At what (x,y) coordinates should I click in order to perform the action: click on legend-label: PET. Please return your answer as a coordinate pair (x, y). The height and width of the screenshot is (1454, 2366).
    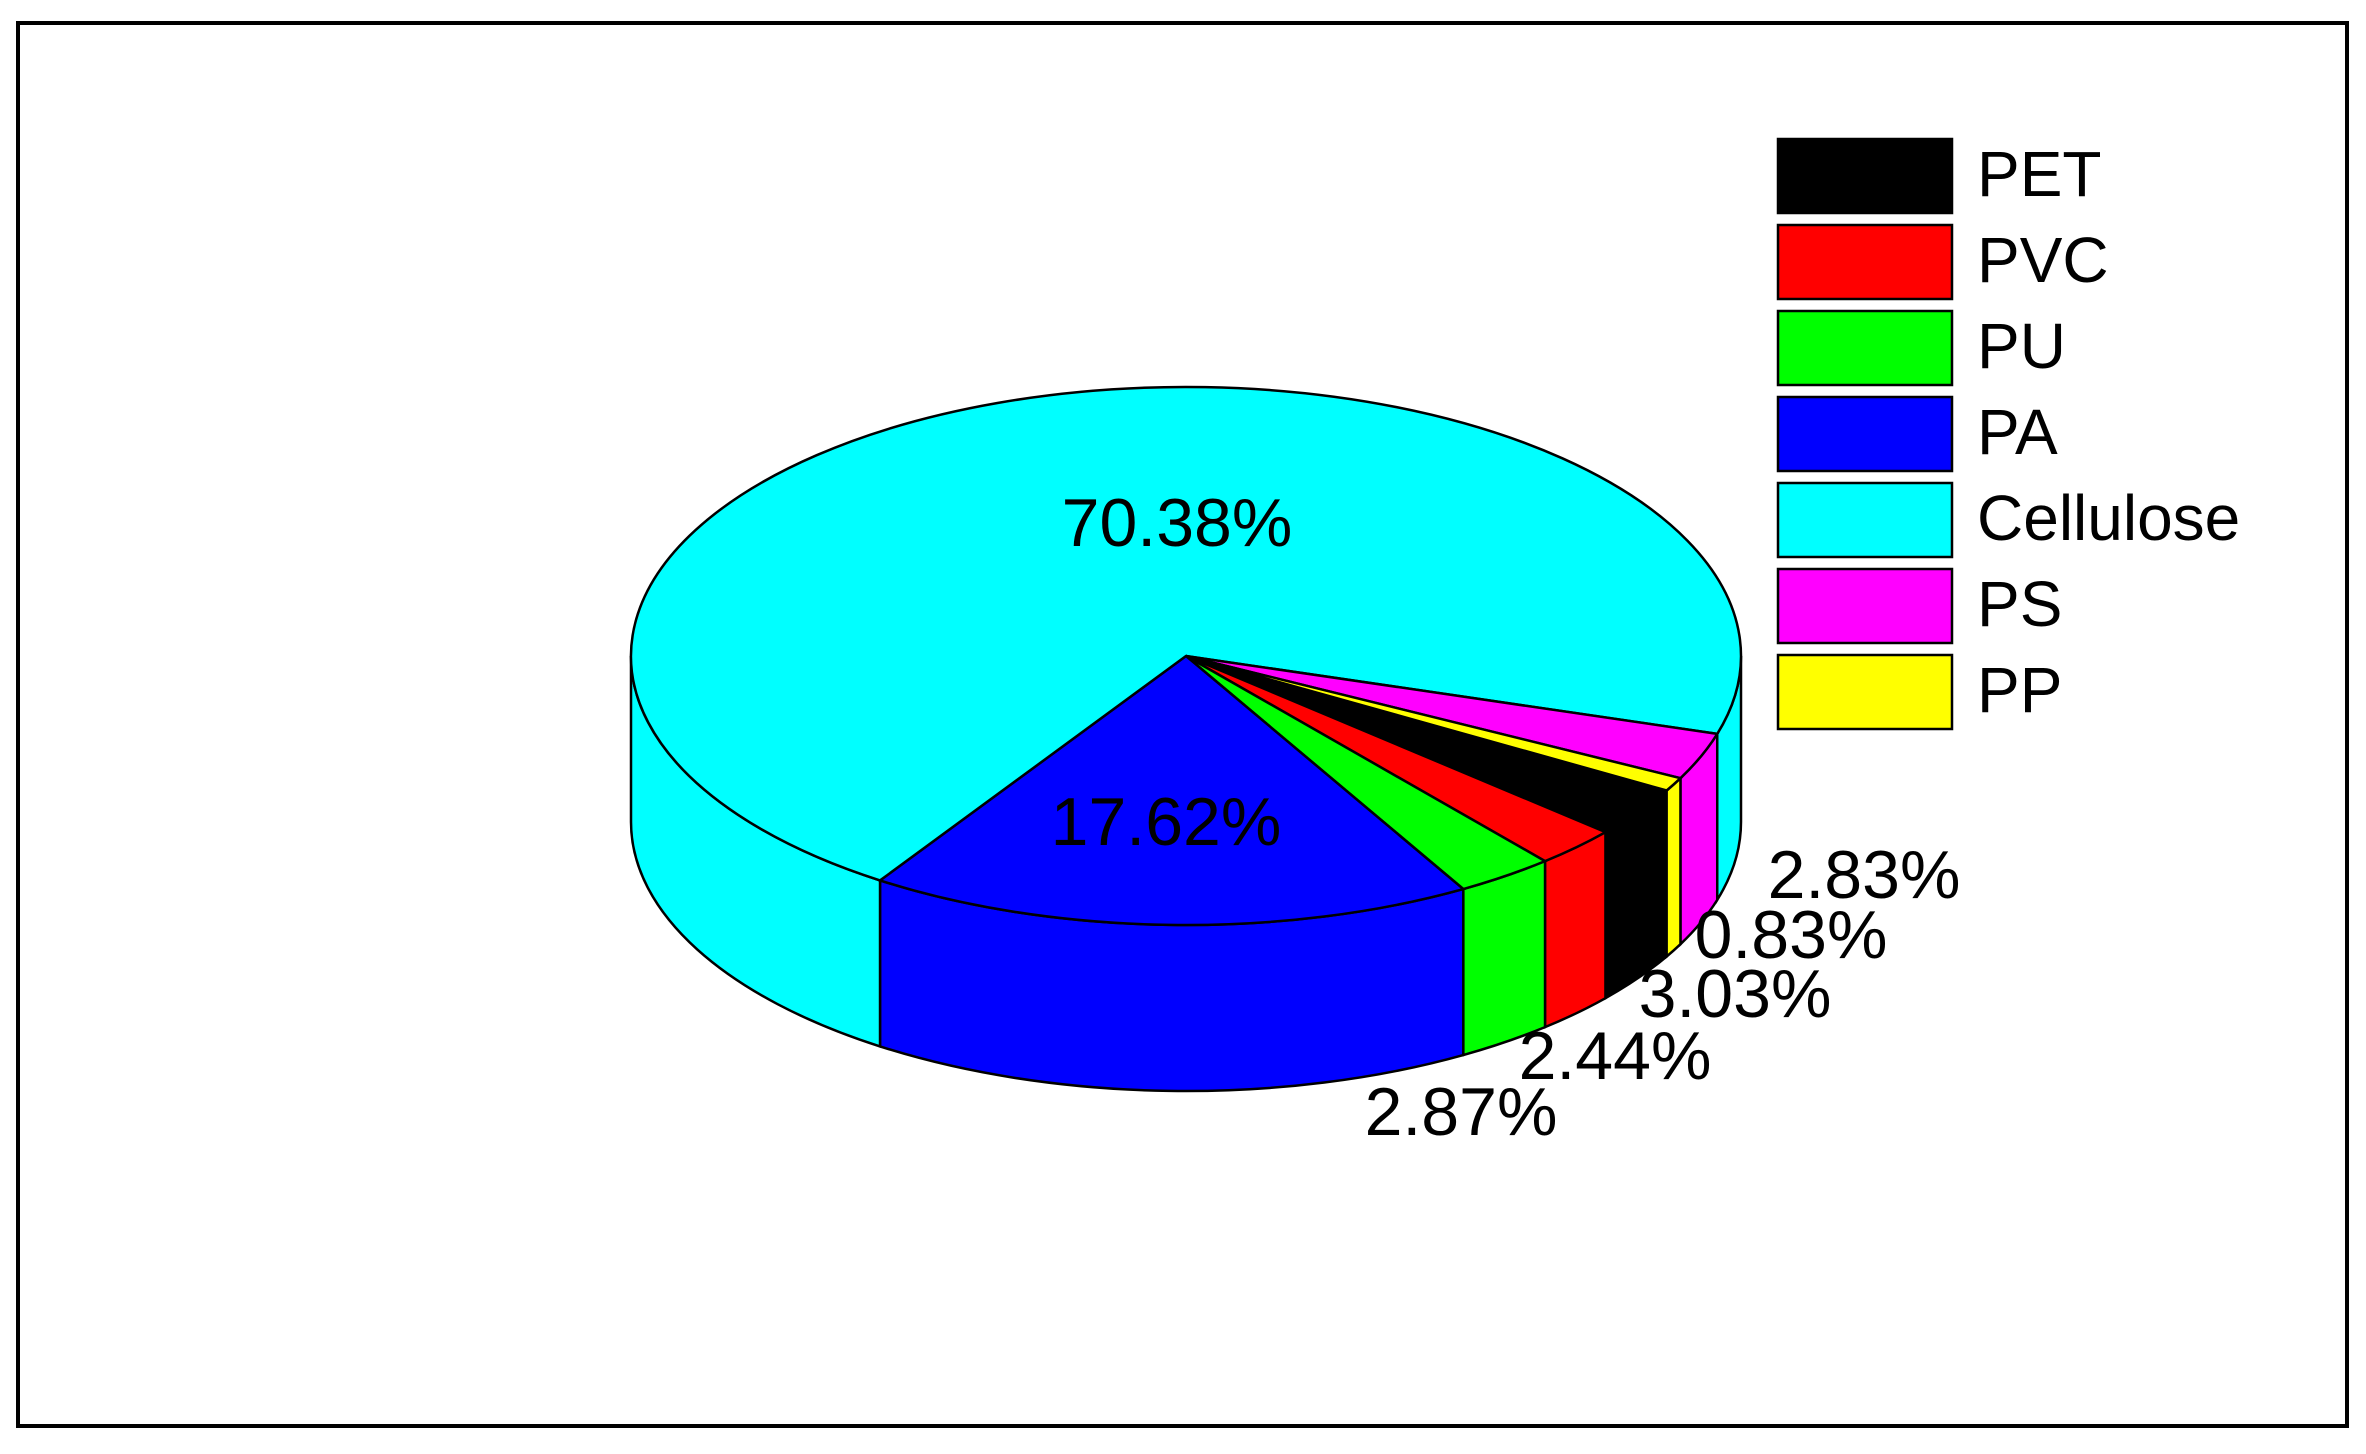
    Looking at the image, I should click on (2039, 174).